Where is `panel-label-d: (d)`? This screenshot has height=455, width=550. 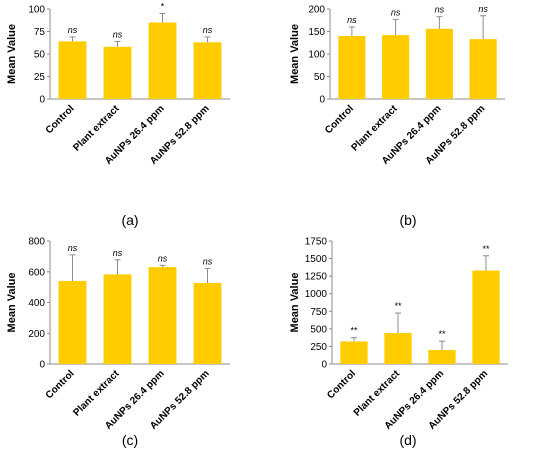 panel-label-d: (d) is located at coordinates (407, 440).